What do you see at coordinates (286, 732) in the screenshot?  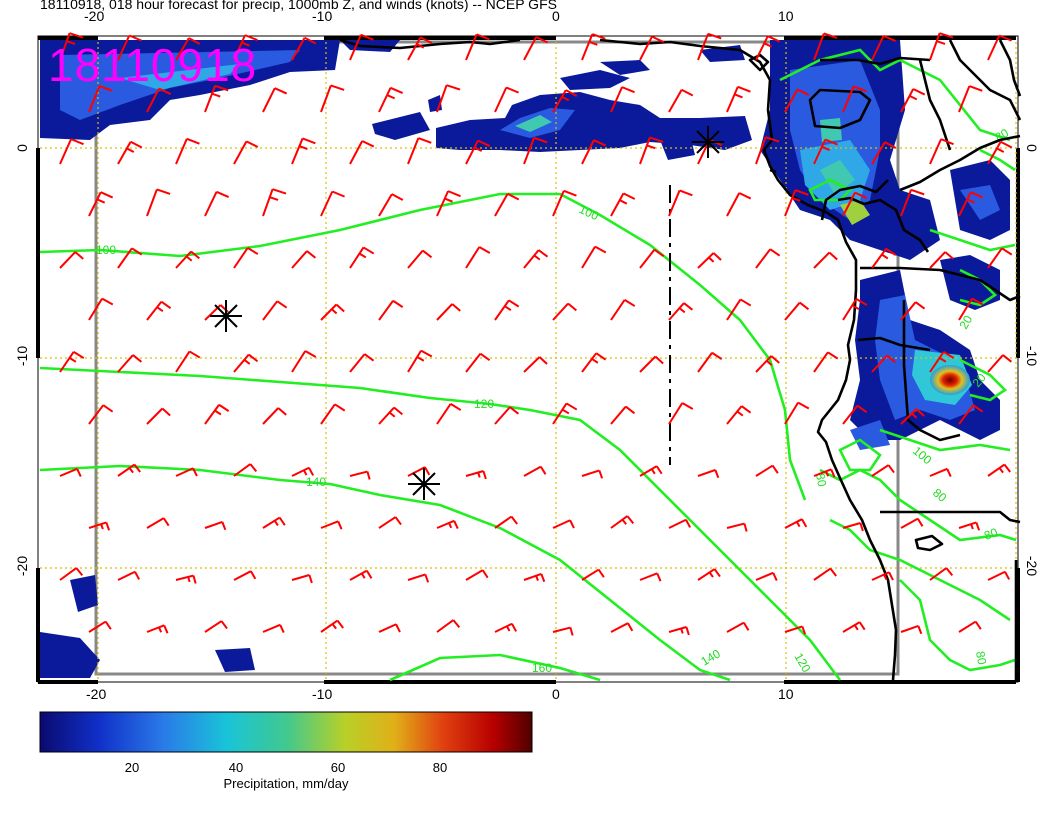 I see `colorbar` at bounding box center [286, 732].